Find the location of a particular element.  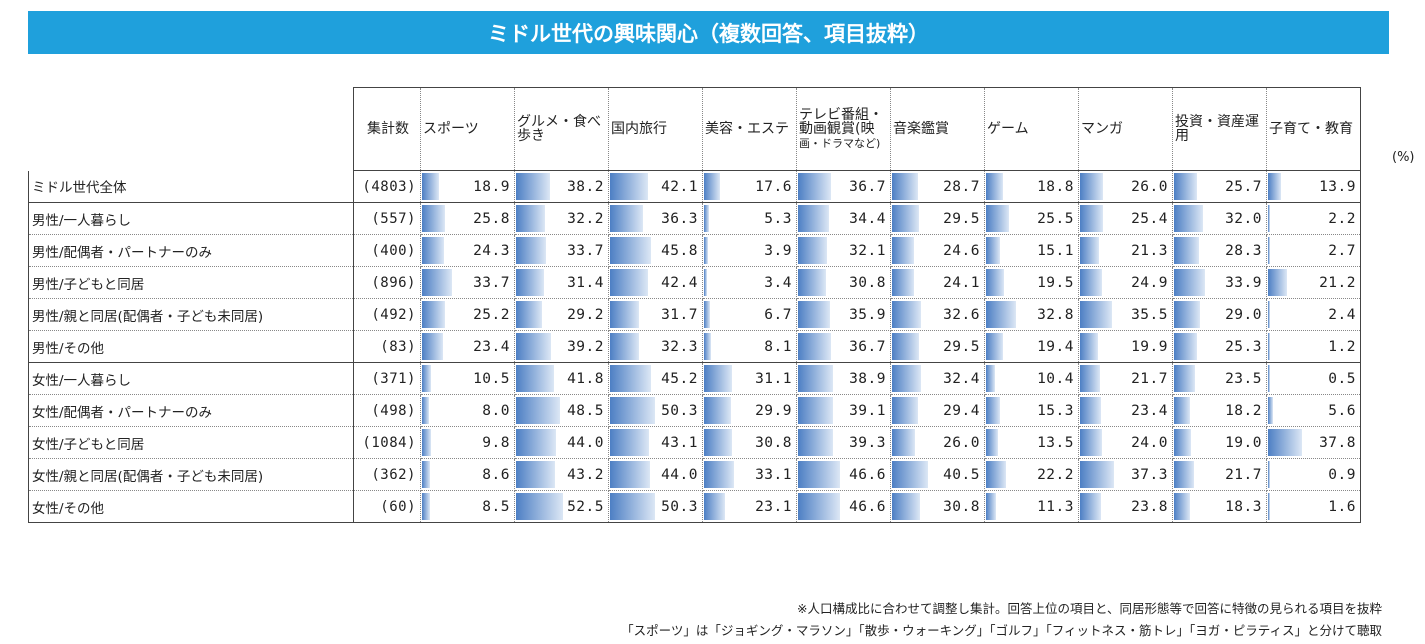

value-label: 13.9 is located at coordinates (1337, 186).